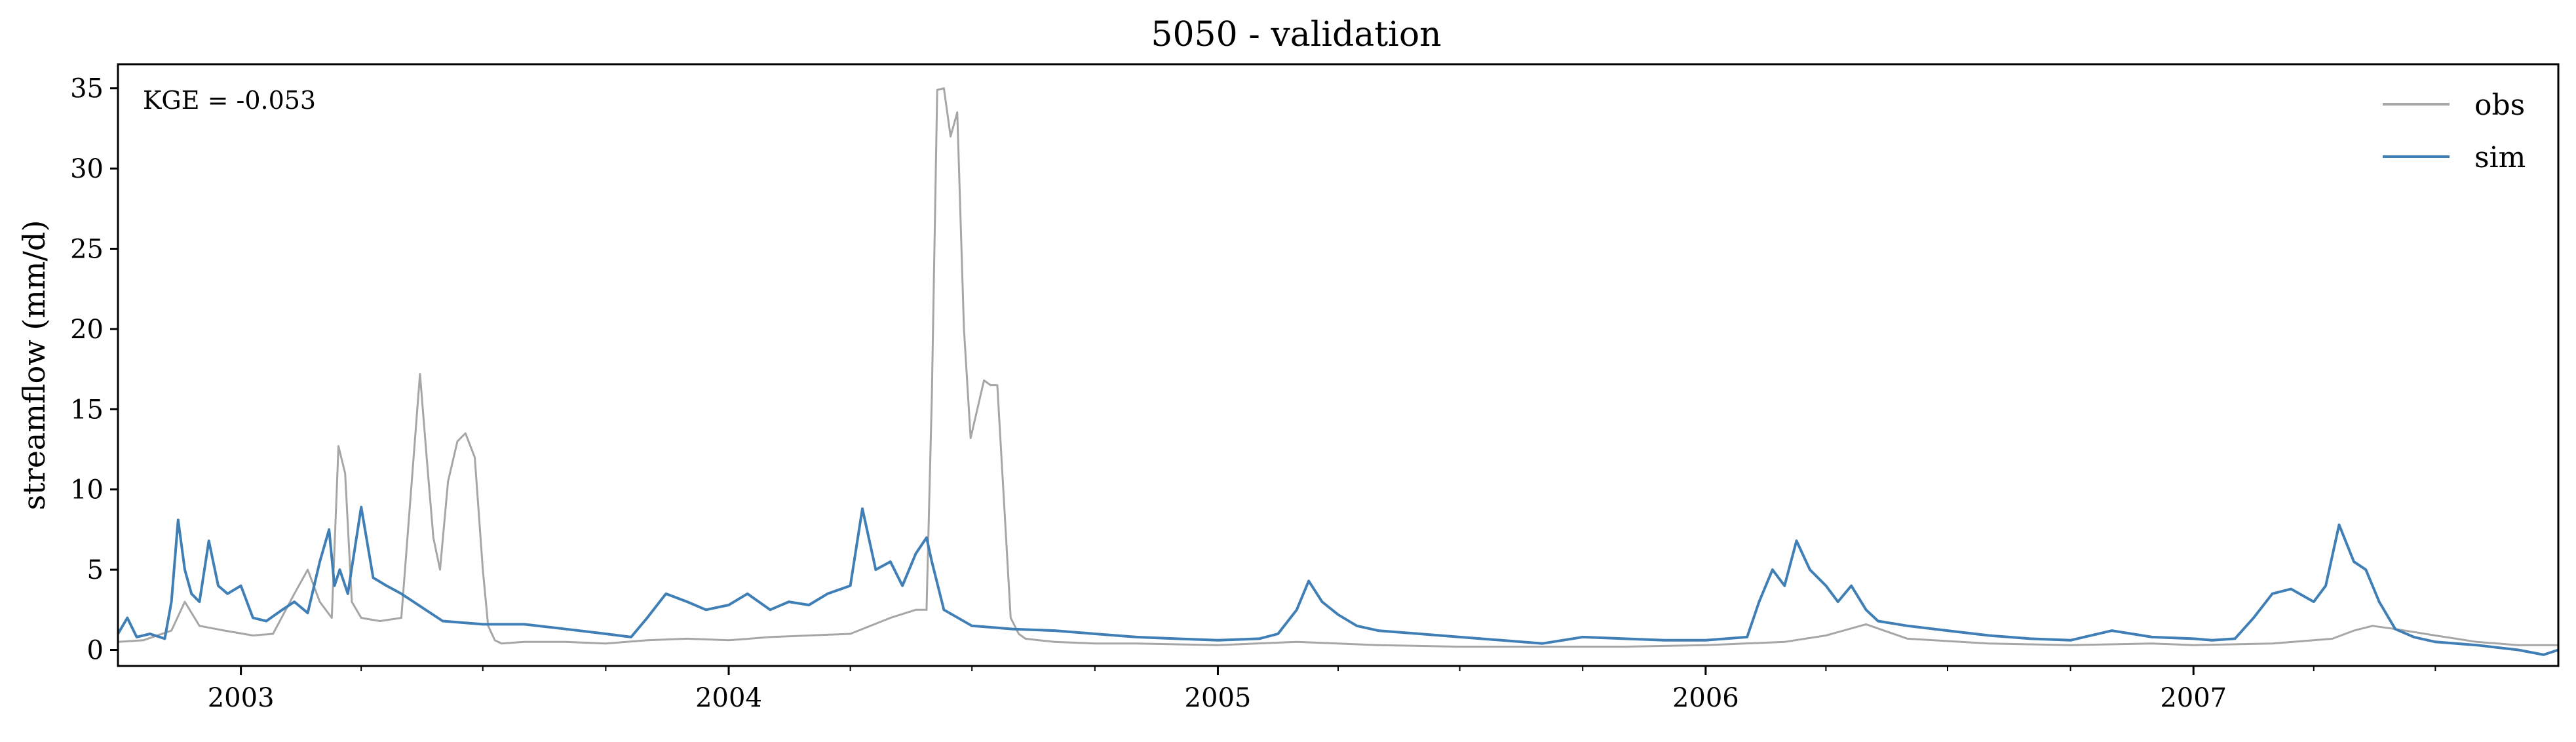 The image size is (2576, 742). What do you see at coordinates (87, 250) in the screenshot?
I see `y-tick-label: 25` at bounding box center [87, 250].